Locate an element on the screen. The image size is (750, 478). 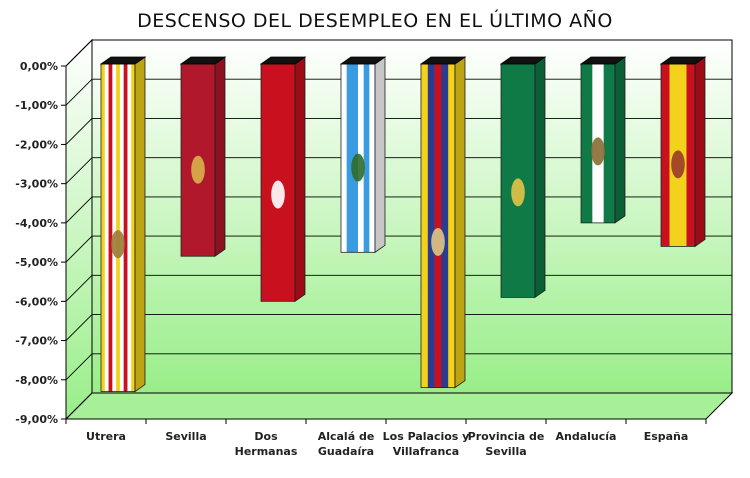
x-category-label: Los Palacios y Villafranca is located at coordinates (426, 444).